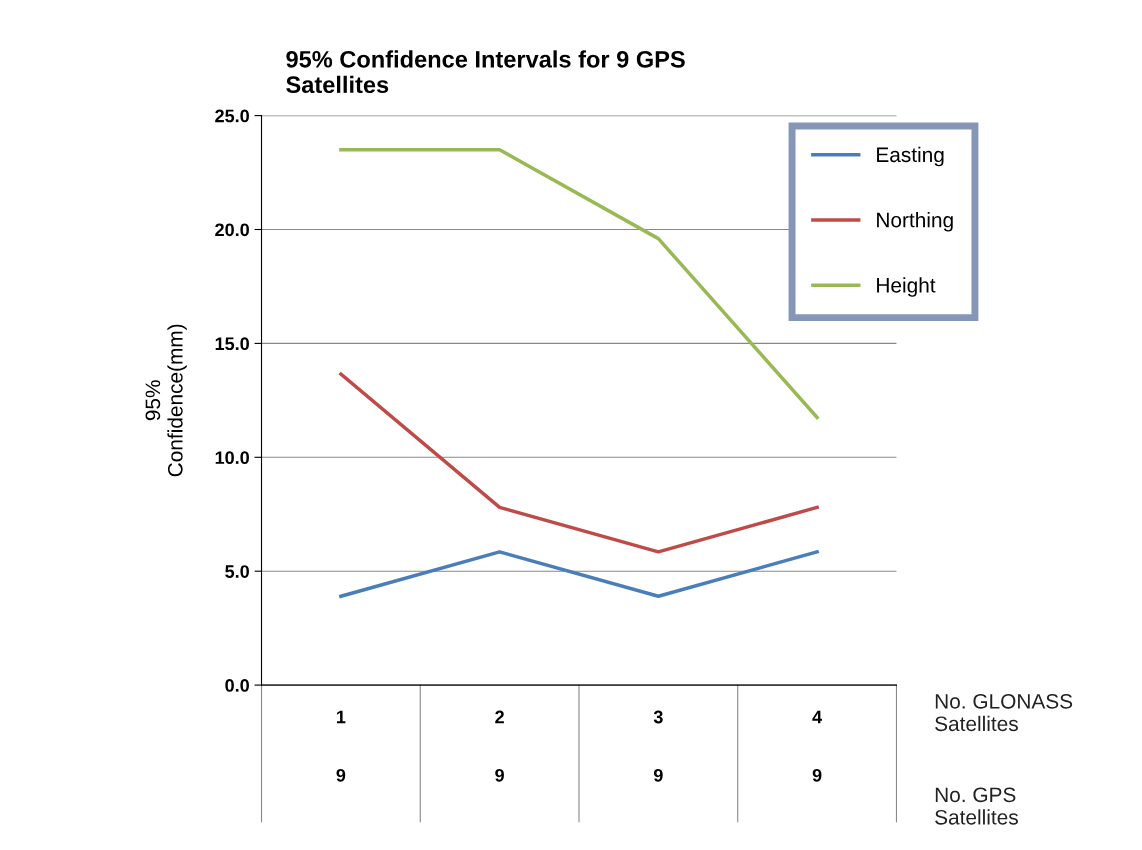 This screenshot has width=1142, height=850. What do you see at coordinates (166, 400) in the screenshot?
I see `y-axis-title: 95% Confidence(mm)` at bounding box center [166, 400].